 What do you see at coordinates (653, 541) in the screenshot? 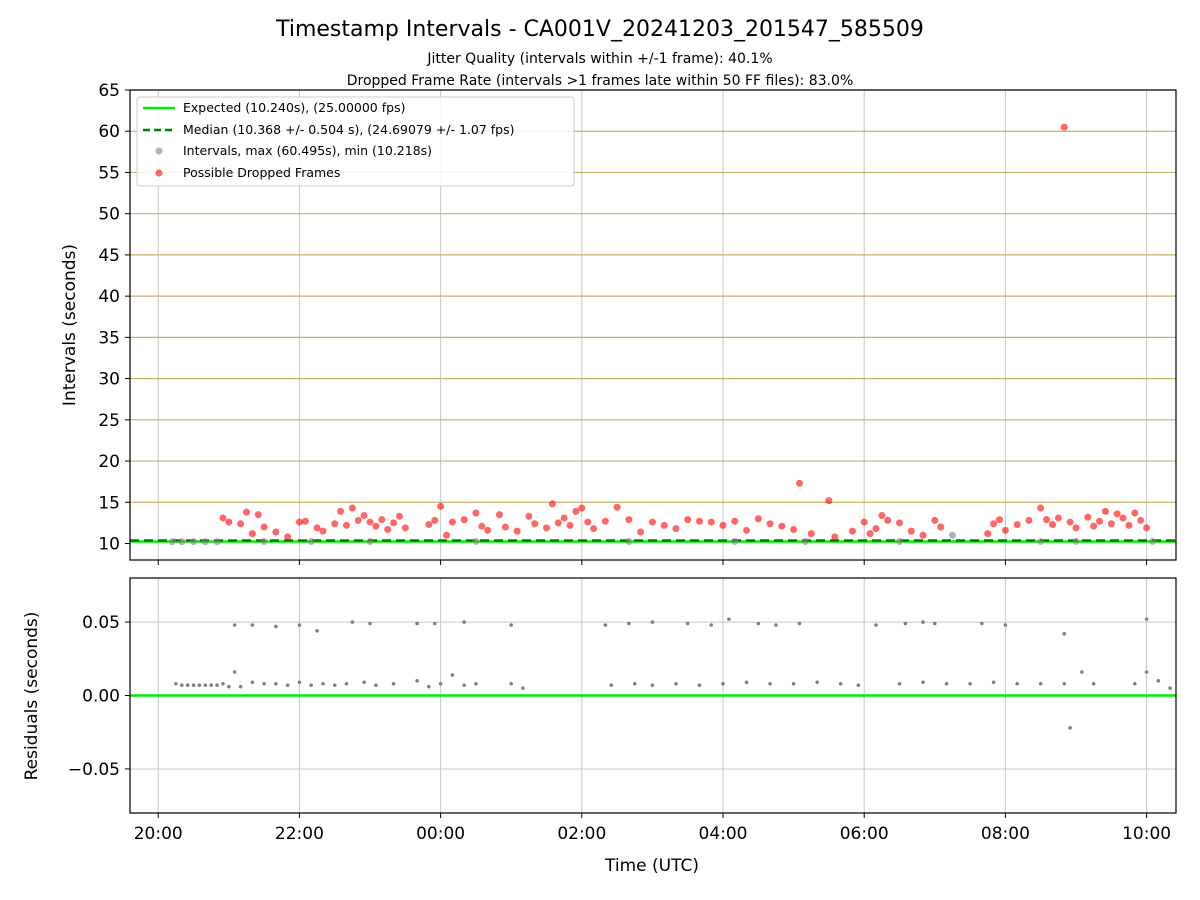
I see `intervals-reference-lines` at bounding box center [653, 541].